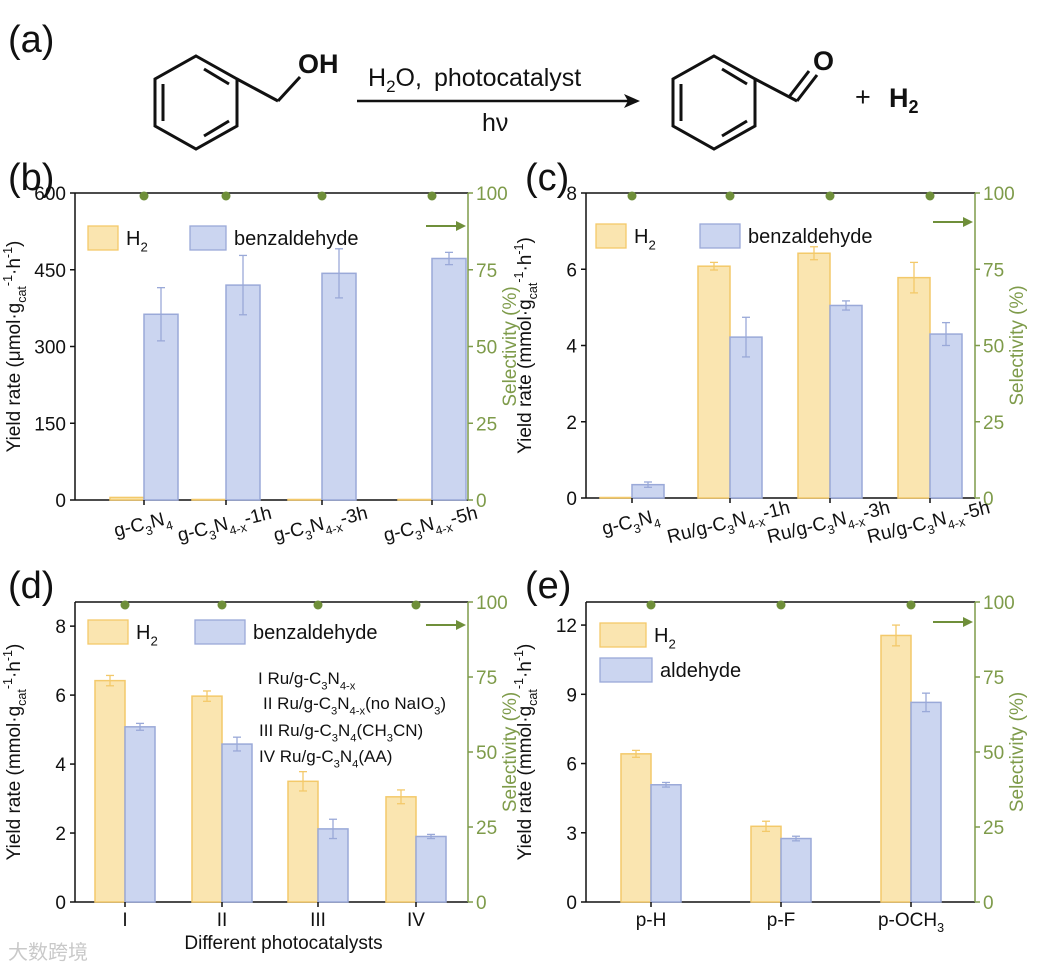  Describe the element at coordinates (318, 920) in the screenshot. I see `category-label-2: III` at that location.